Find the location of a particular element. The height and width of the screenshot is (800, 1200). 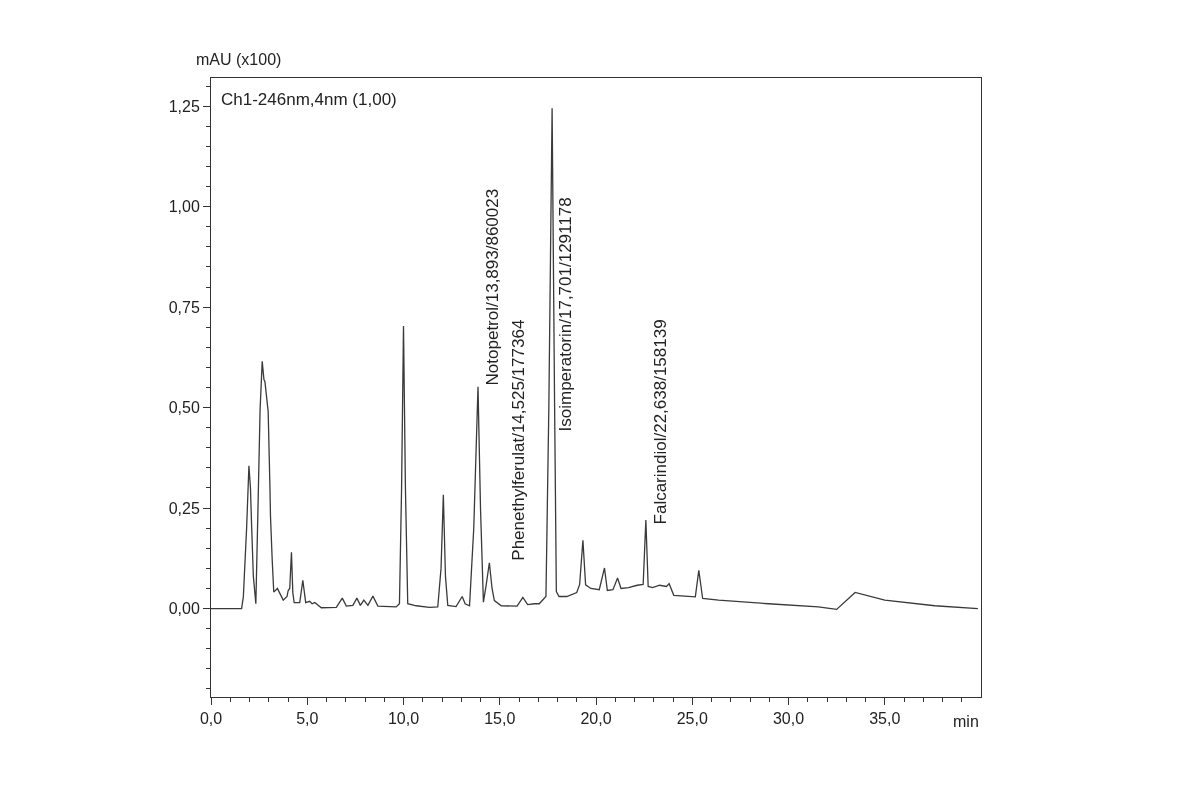

x-tick-label: 25,0 is located at coordinates (692, 719).